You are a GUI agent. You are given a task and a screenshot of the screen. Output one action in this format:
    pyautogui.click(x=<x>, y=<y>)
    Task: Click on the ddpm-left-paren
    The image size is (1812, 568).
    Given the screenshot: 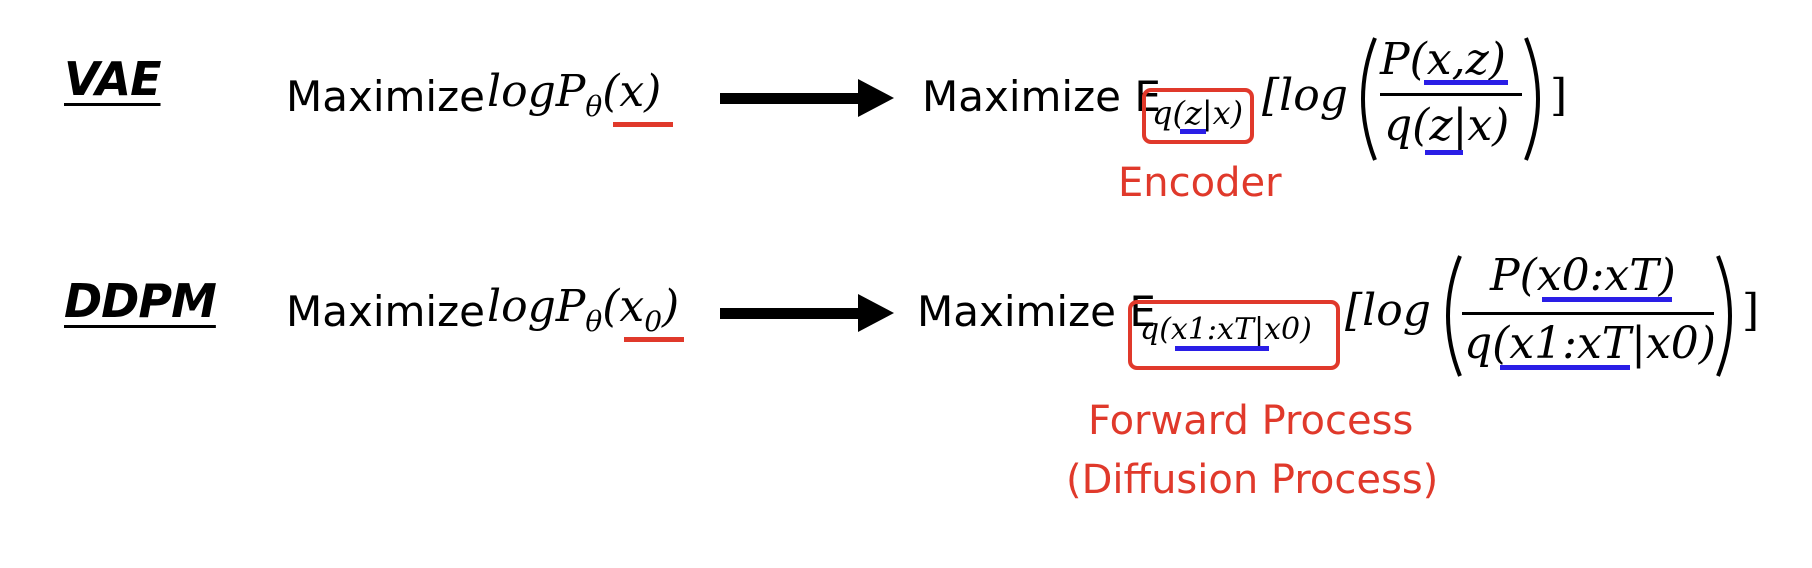 What is the action you would take?
    pyautogui.click(x=1454, y=316)
    